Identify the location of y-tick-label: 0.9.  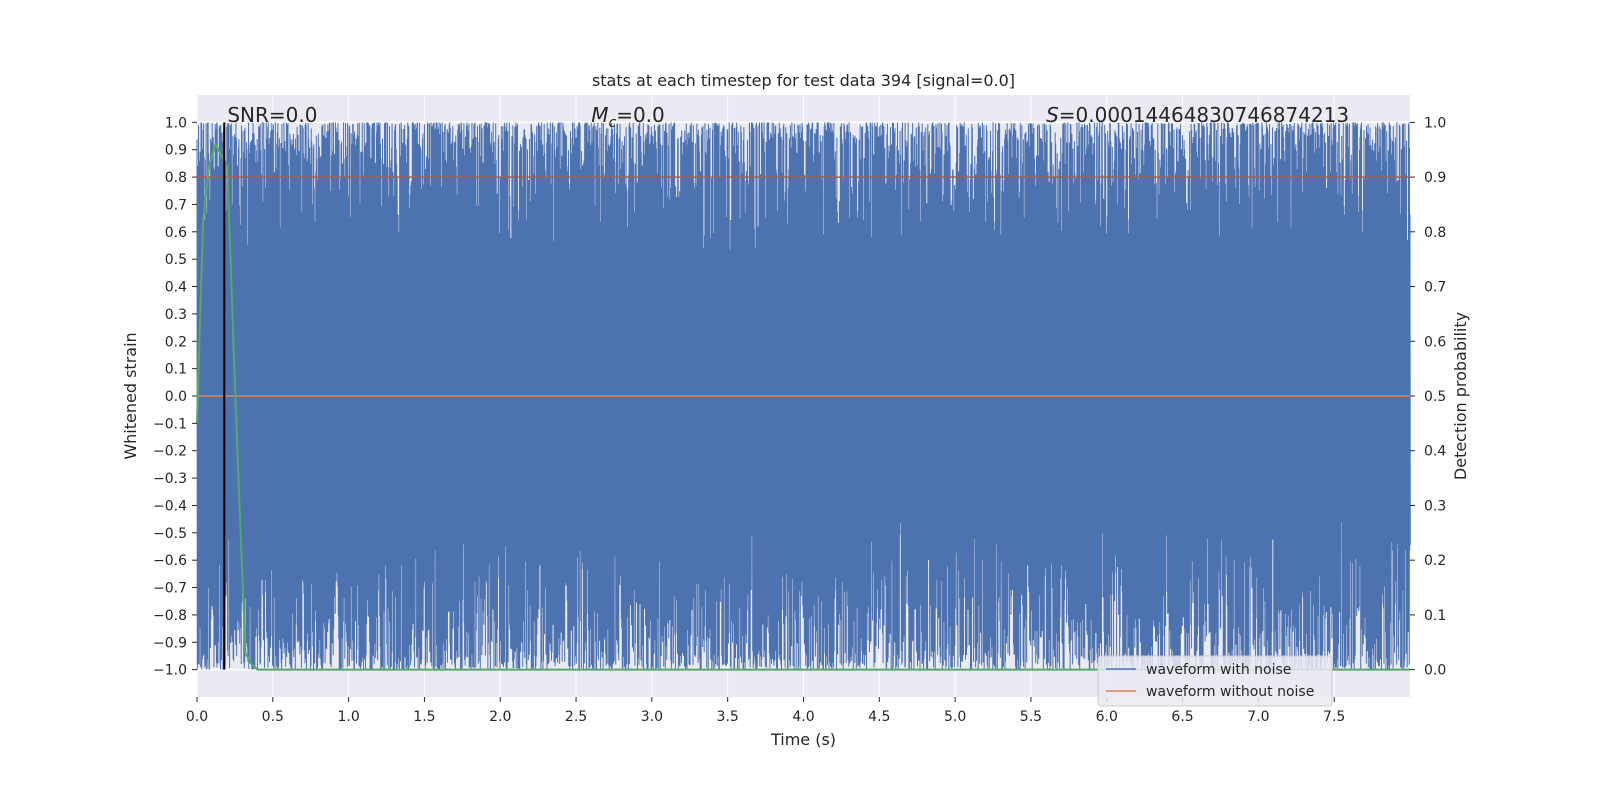
(176, 151).